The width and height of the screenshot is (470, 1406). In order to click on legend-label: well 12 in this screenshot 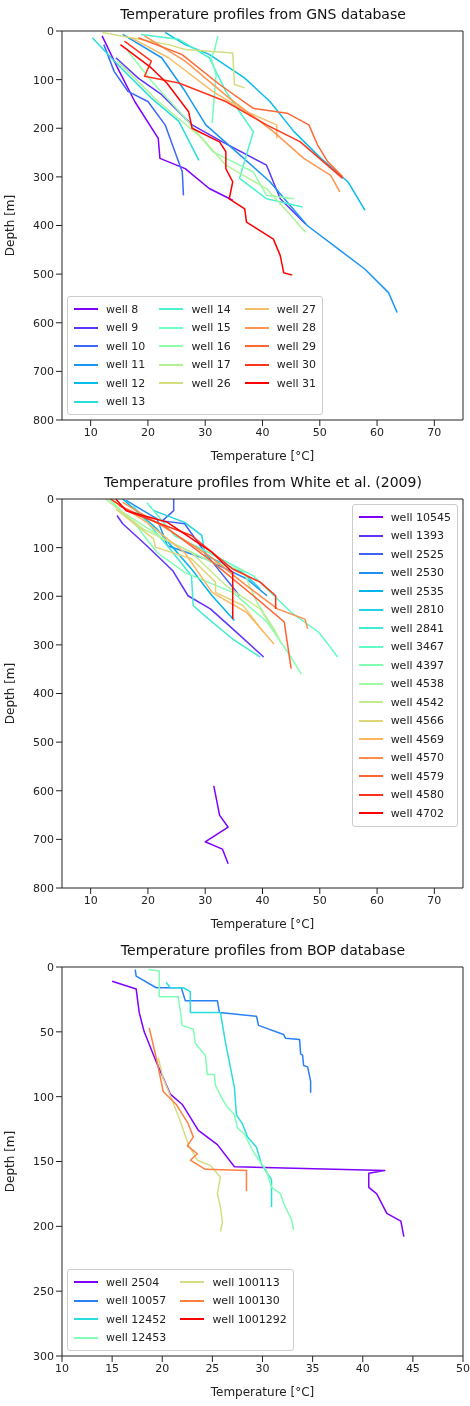, I will do `click(126, 383)`.